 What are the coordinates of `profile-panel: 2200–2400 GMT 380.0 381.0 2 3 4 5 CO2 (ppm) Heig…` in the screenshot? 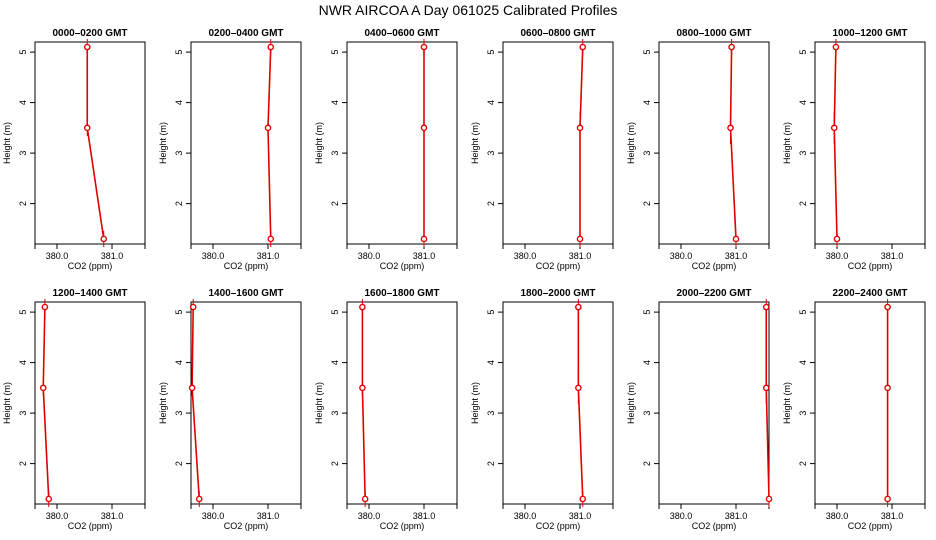 It's located at (854, 409).